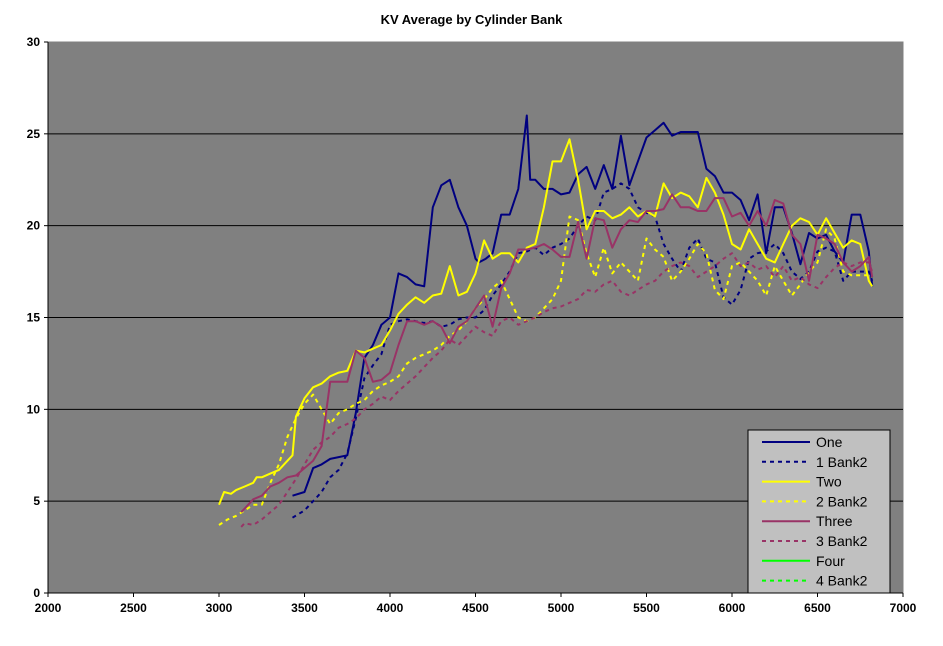  I want to click on legend-label-1-bank2: 1 Bank2, so click(842, 462).